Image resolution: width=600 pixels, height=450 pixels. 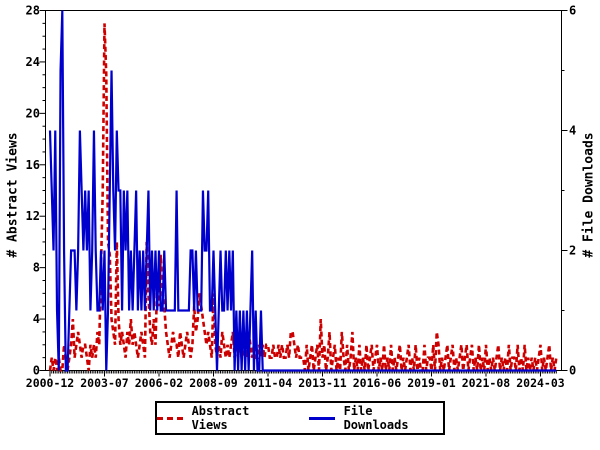 I want to click on legend-item-abstract-views: Abstract Views, so click(x=224, y=418).